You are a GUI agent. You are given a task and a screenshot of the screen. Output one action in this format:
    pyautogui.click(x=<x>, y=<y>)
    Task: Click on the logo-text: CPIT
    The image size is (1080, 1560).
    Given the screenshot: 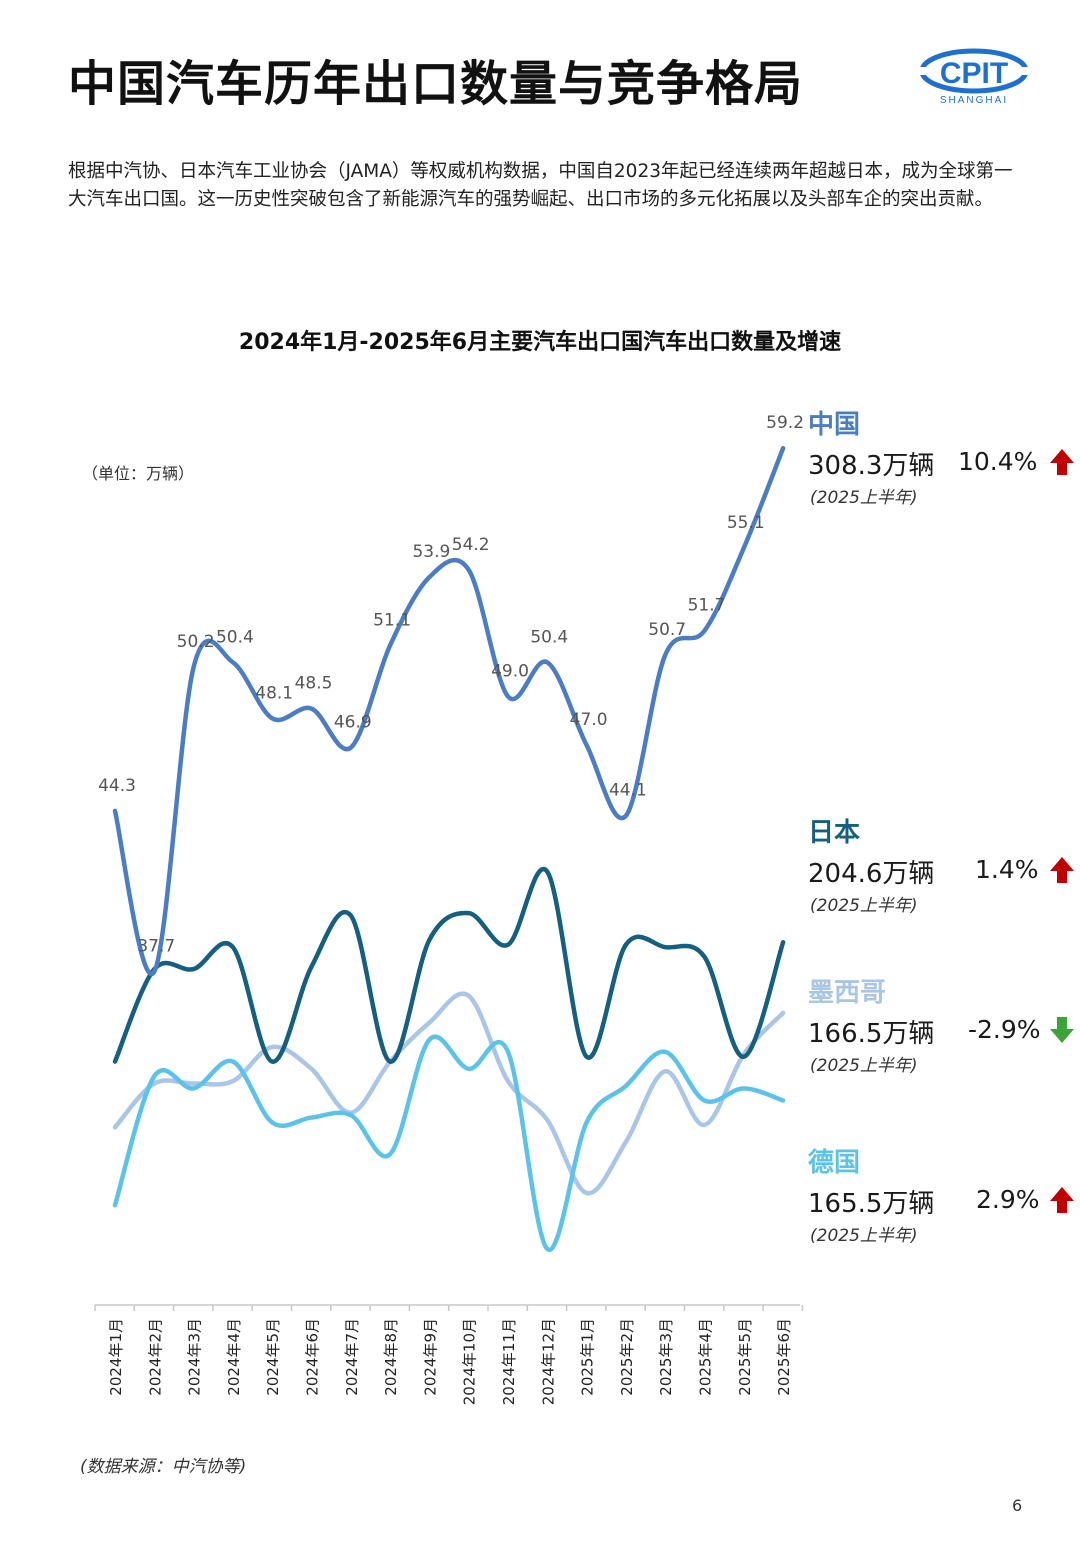 What is the action you would take?
    pyautogui.click(x=974, y=73)
    